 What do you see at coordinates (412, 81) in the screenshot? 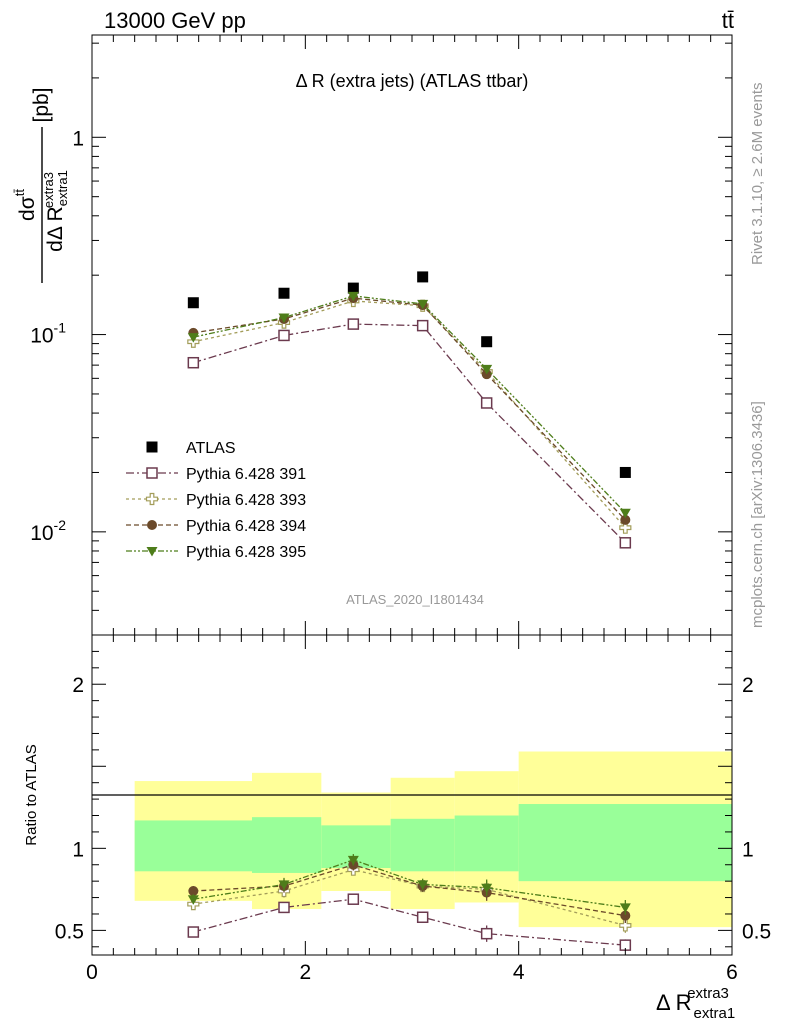
I see `plot-title: Δ R (extra jets) (ATLAS ttbar)` at bounding box center [412, 81].